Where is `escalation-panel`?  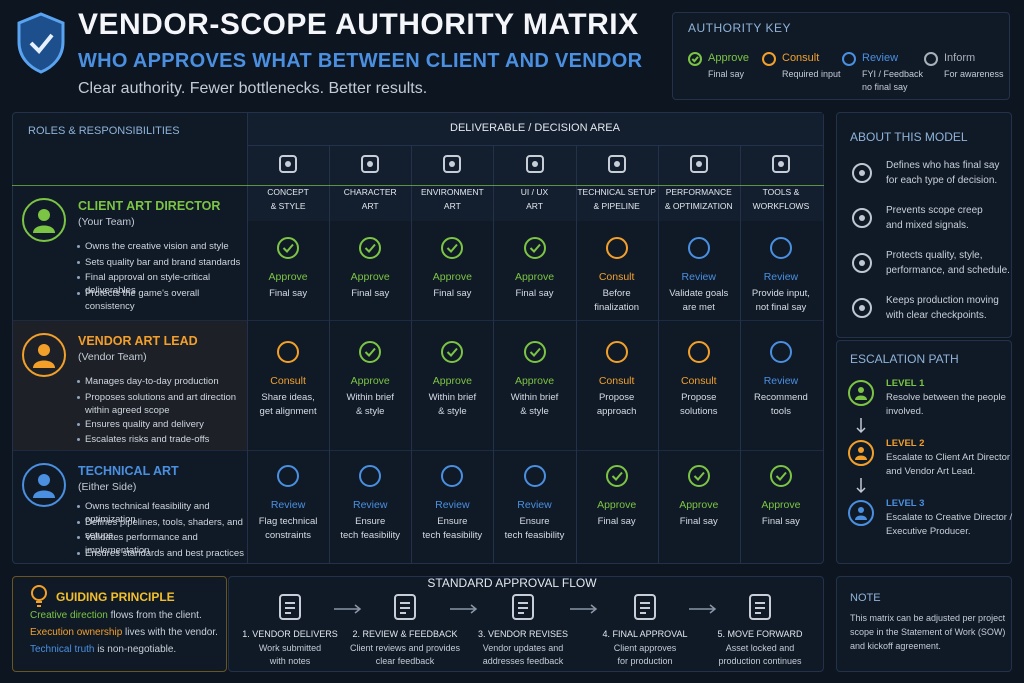
escalation-panel is located at coordinates (924, 452).